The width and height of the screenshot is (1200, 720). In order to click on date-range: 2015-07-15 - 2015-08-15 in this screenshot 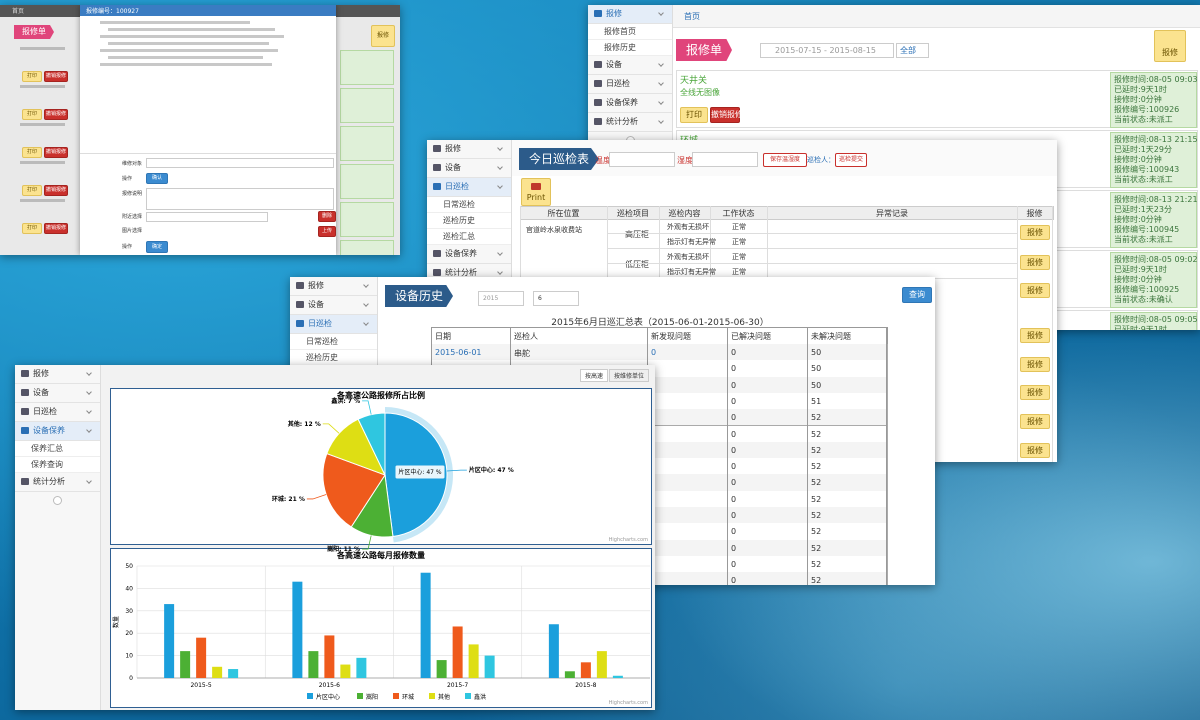, I will do `click(827, 50)`.